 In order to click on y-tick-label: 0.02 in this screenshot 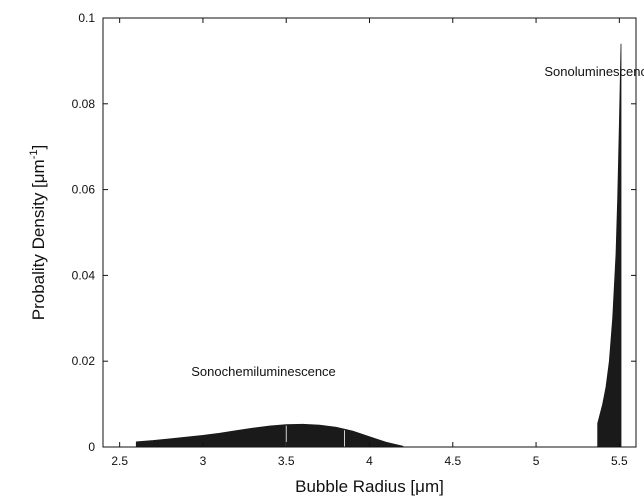, I will do `click(84, 361)`.